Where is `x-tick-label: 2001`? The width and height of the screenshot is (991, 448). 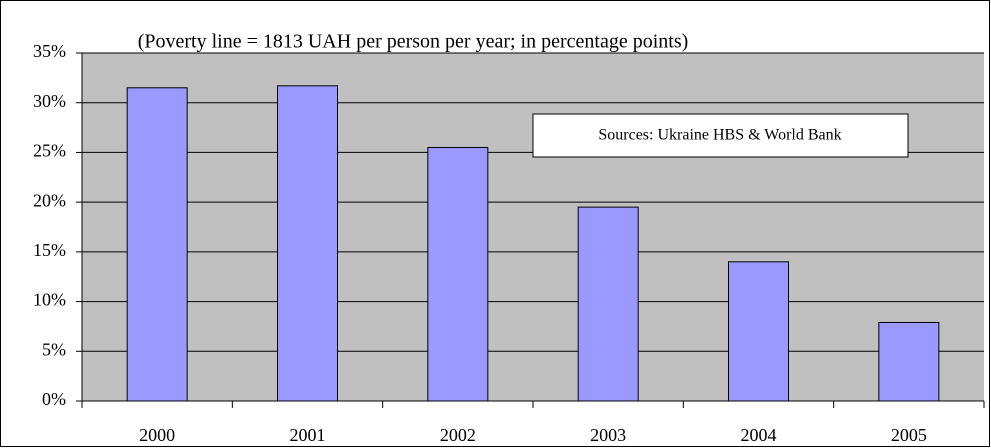
x-tick-label: 2001 is located at coordinates (308, 435).